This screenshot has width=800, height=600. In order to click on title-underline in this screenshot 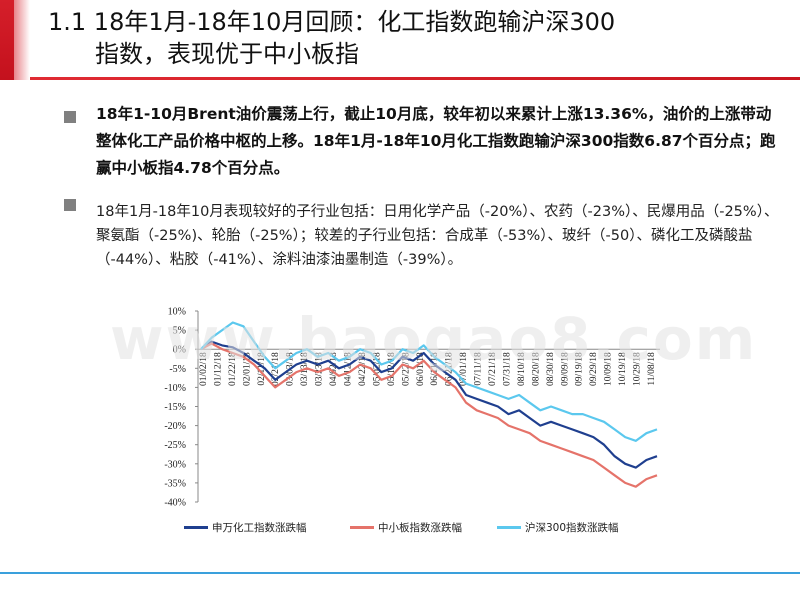, I will do `click(415, 78)`.